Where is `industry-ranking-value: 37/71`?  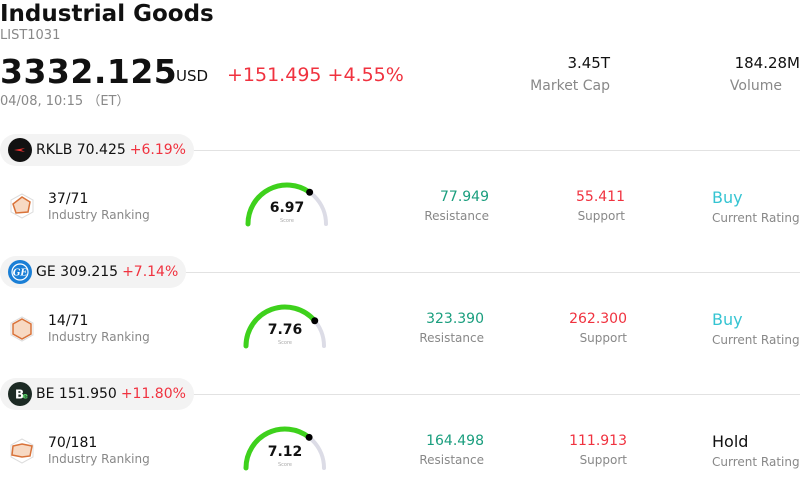 industry-ranking-value: 37/71 is located at coordinates (68, 199).